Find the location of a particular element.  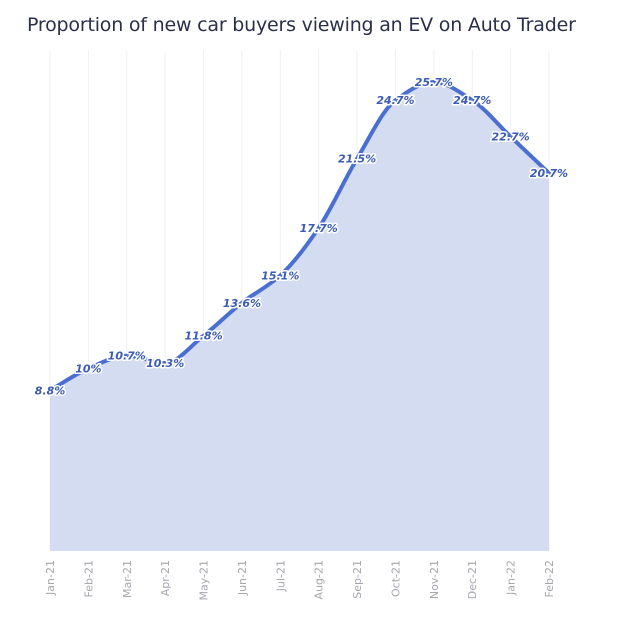

data-label-Jan-21: 8.8% is located at coordinates (50, 390).